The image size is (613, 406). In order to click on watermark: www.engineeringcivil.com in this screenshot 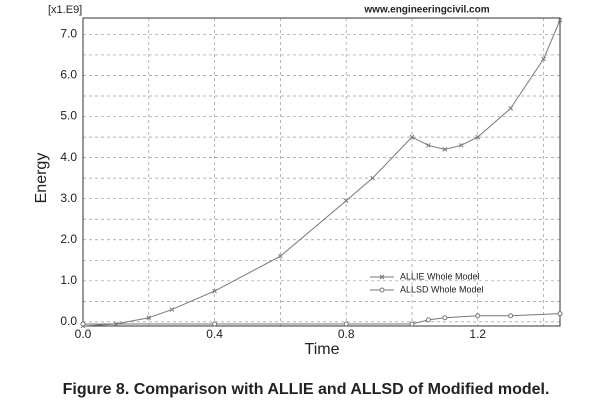, I will do `click(426, 10)`.